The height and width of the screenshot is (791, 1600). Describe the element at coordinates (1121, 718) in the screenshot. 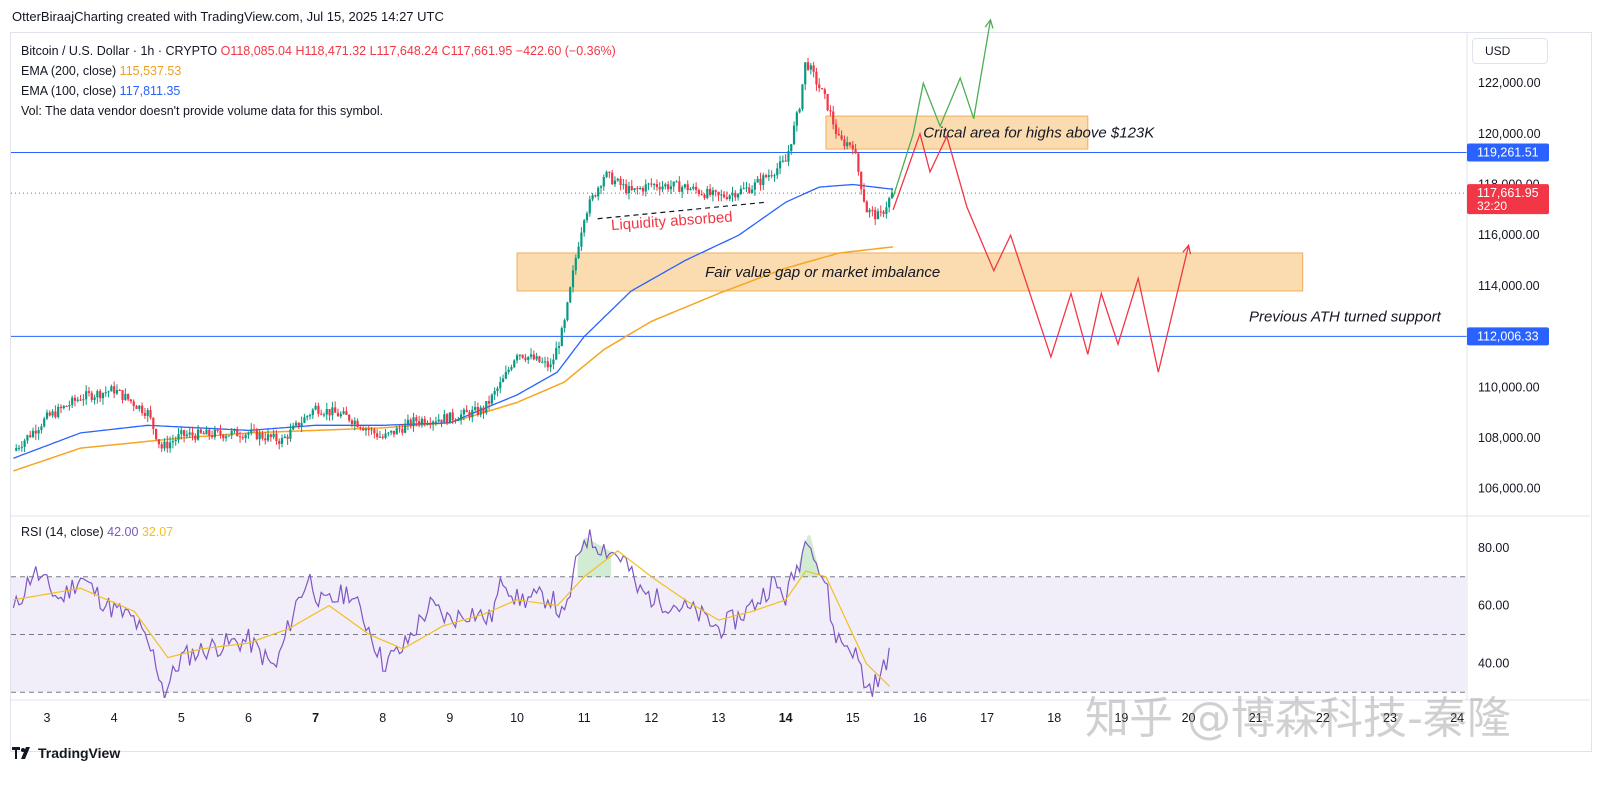

I see `x-tick-label: 19` at that location.